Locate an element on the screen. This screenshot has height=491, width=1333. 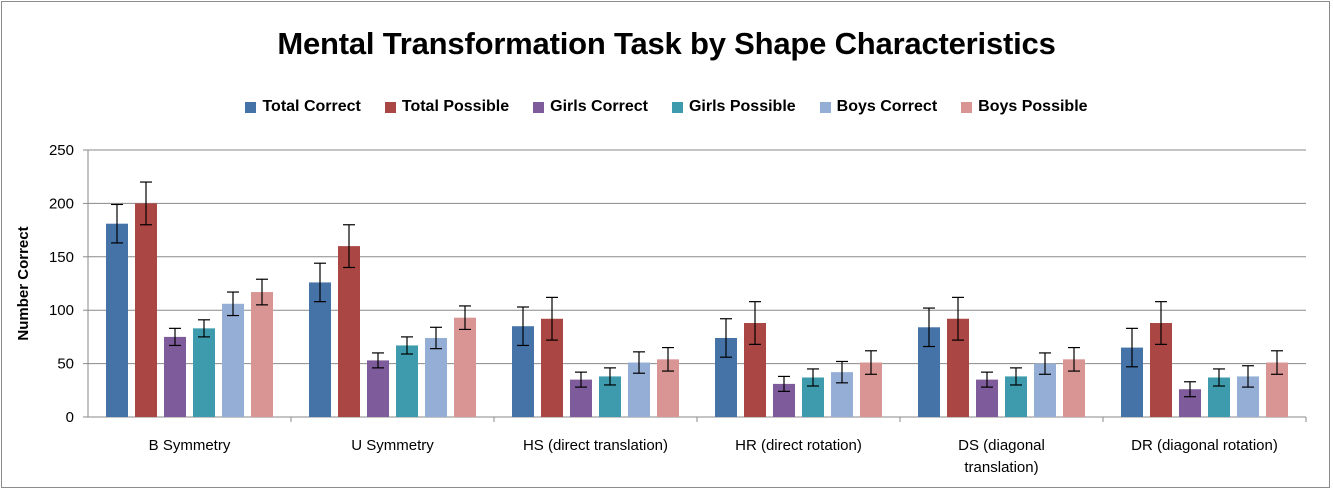
y-tick-label: 150 is located at coordinates (61, 257).